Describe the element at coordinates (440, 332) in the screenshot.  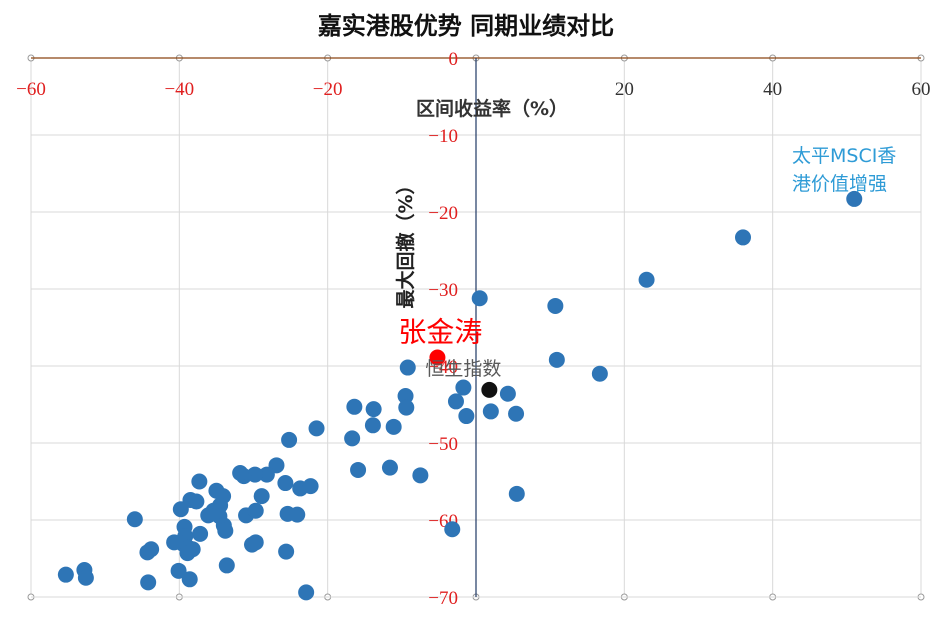
I see `highlight-label: 张金涛` at that location.